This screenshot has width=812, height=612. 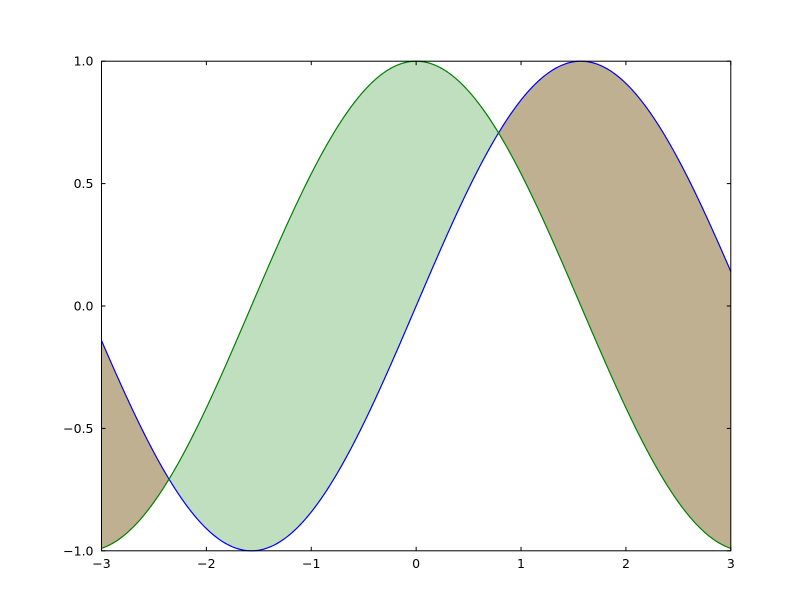 I want to click on region-sin-above-cos-left, so click(x=135, y=444).